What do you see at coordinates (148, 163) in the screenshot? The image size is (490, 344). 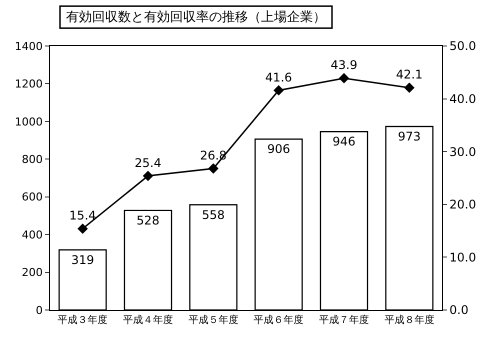 I see `data-label: 25.4` at bounding box center [148, 163].